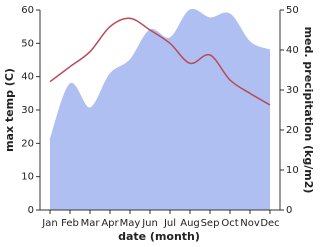 The image size is (320, 247). Describe the element at coordinates (27, 110) in the screenshot. I see `y-tick-label: 30` at that location.